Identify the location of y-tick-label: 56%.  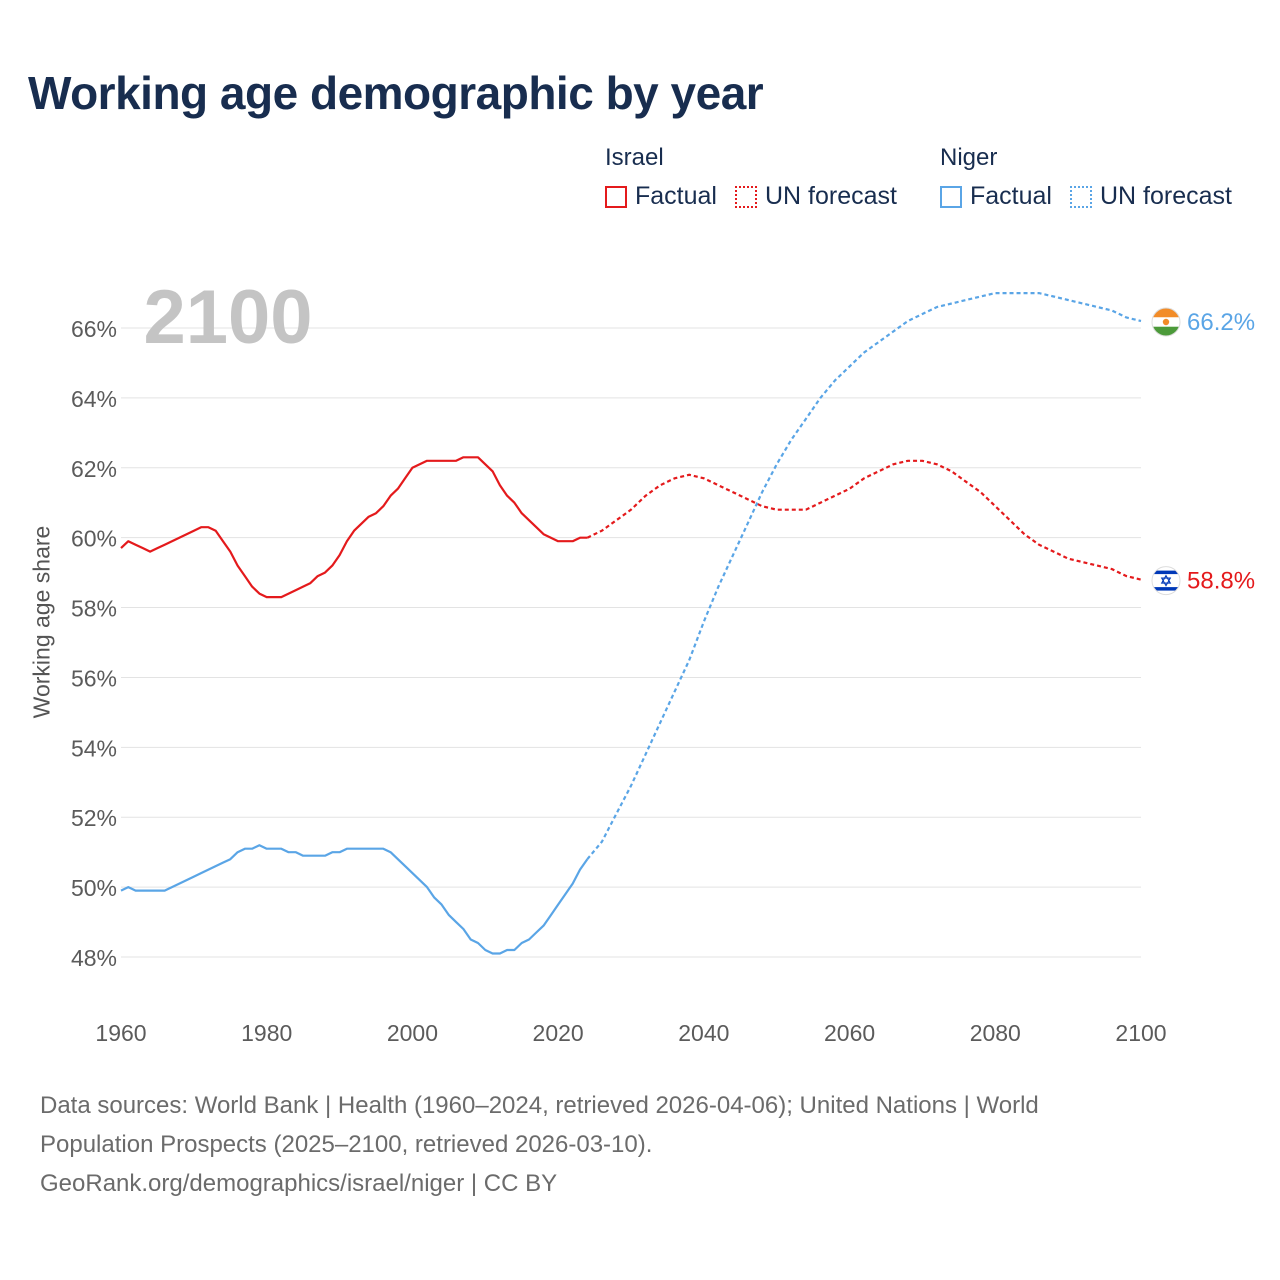
(94, 678).